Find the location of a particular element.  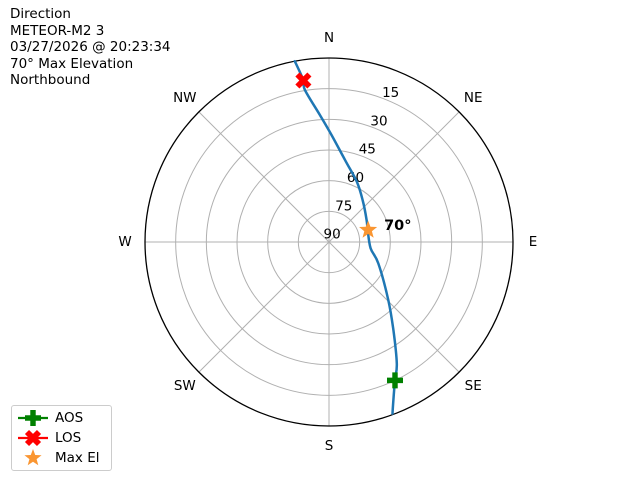

svg-text: 70° is located at coordinates (397, 226).